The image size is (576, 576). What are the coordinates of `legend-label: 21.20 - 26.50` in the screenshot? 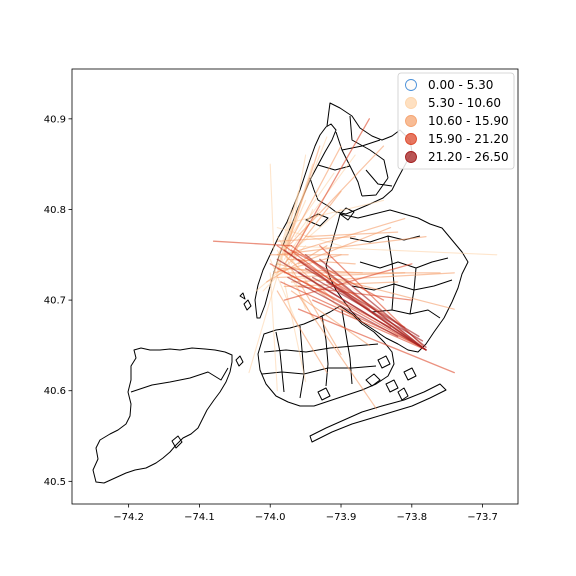 It's located at (468, 157).